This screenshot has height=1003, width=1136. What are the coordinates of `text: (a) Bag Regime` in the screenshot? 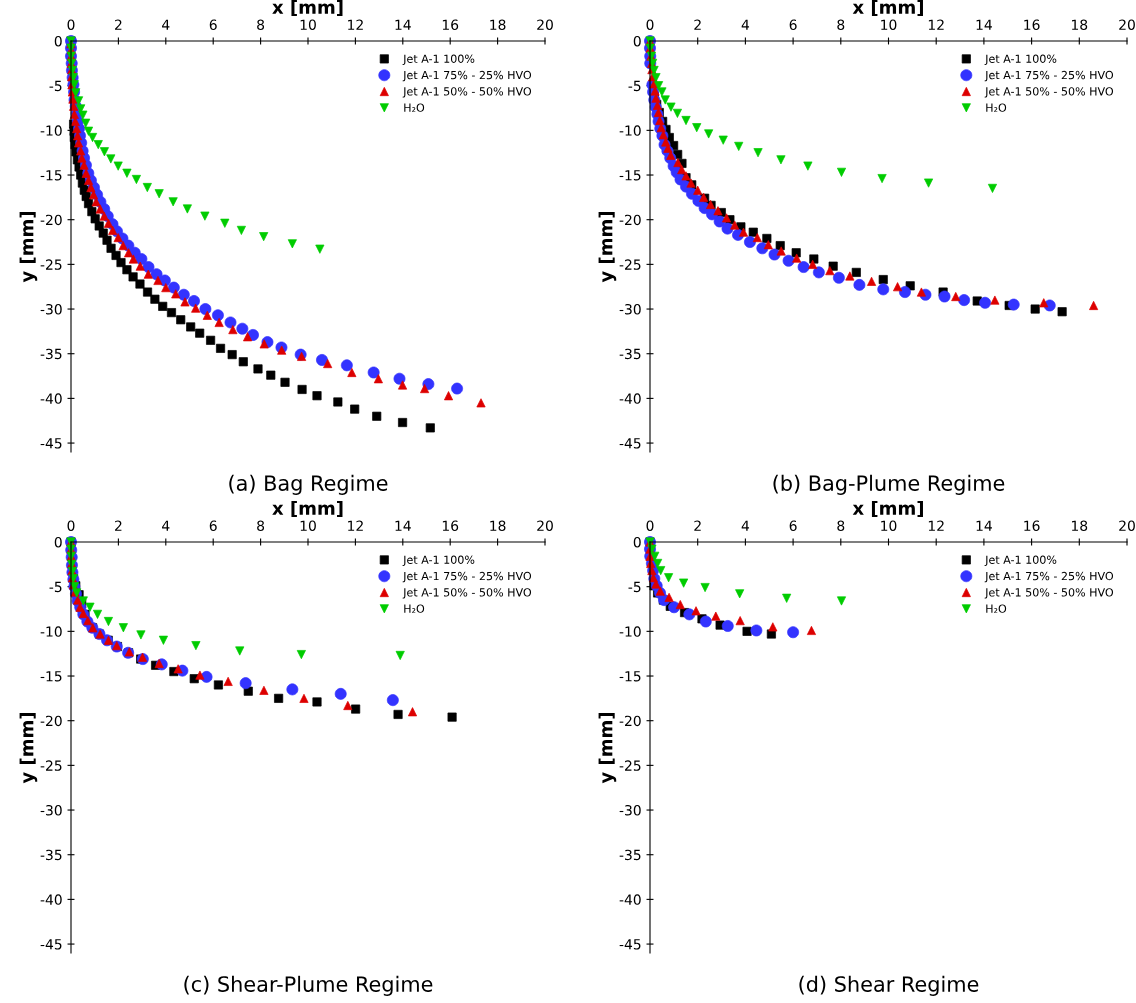 It's located at (308, 484).